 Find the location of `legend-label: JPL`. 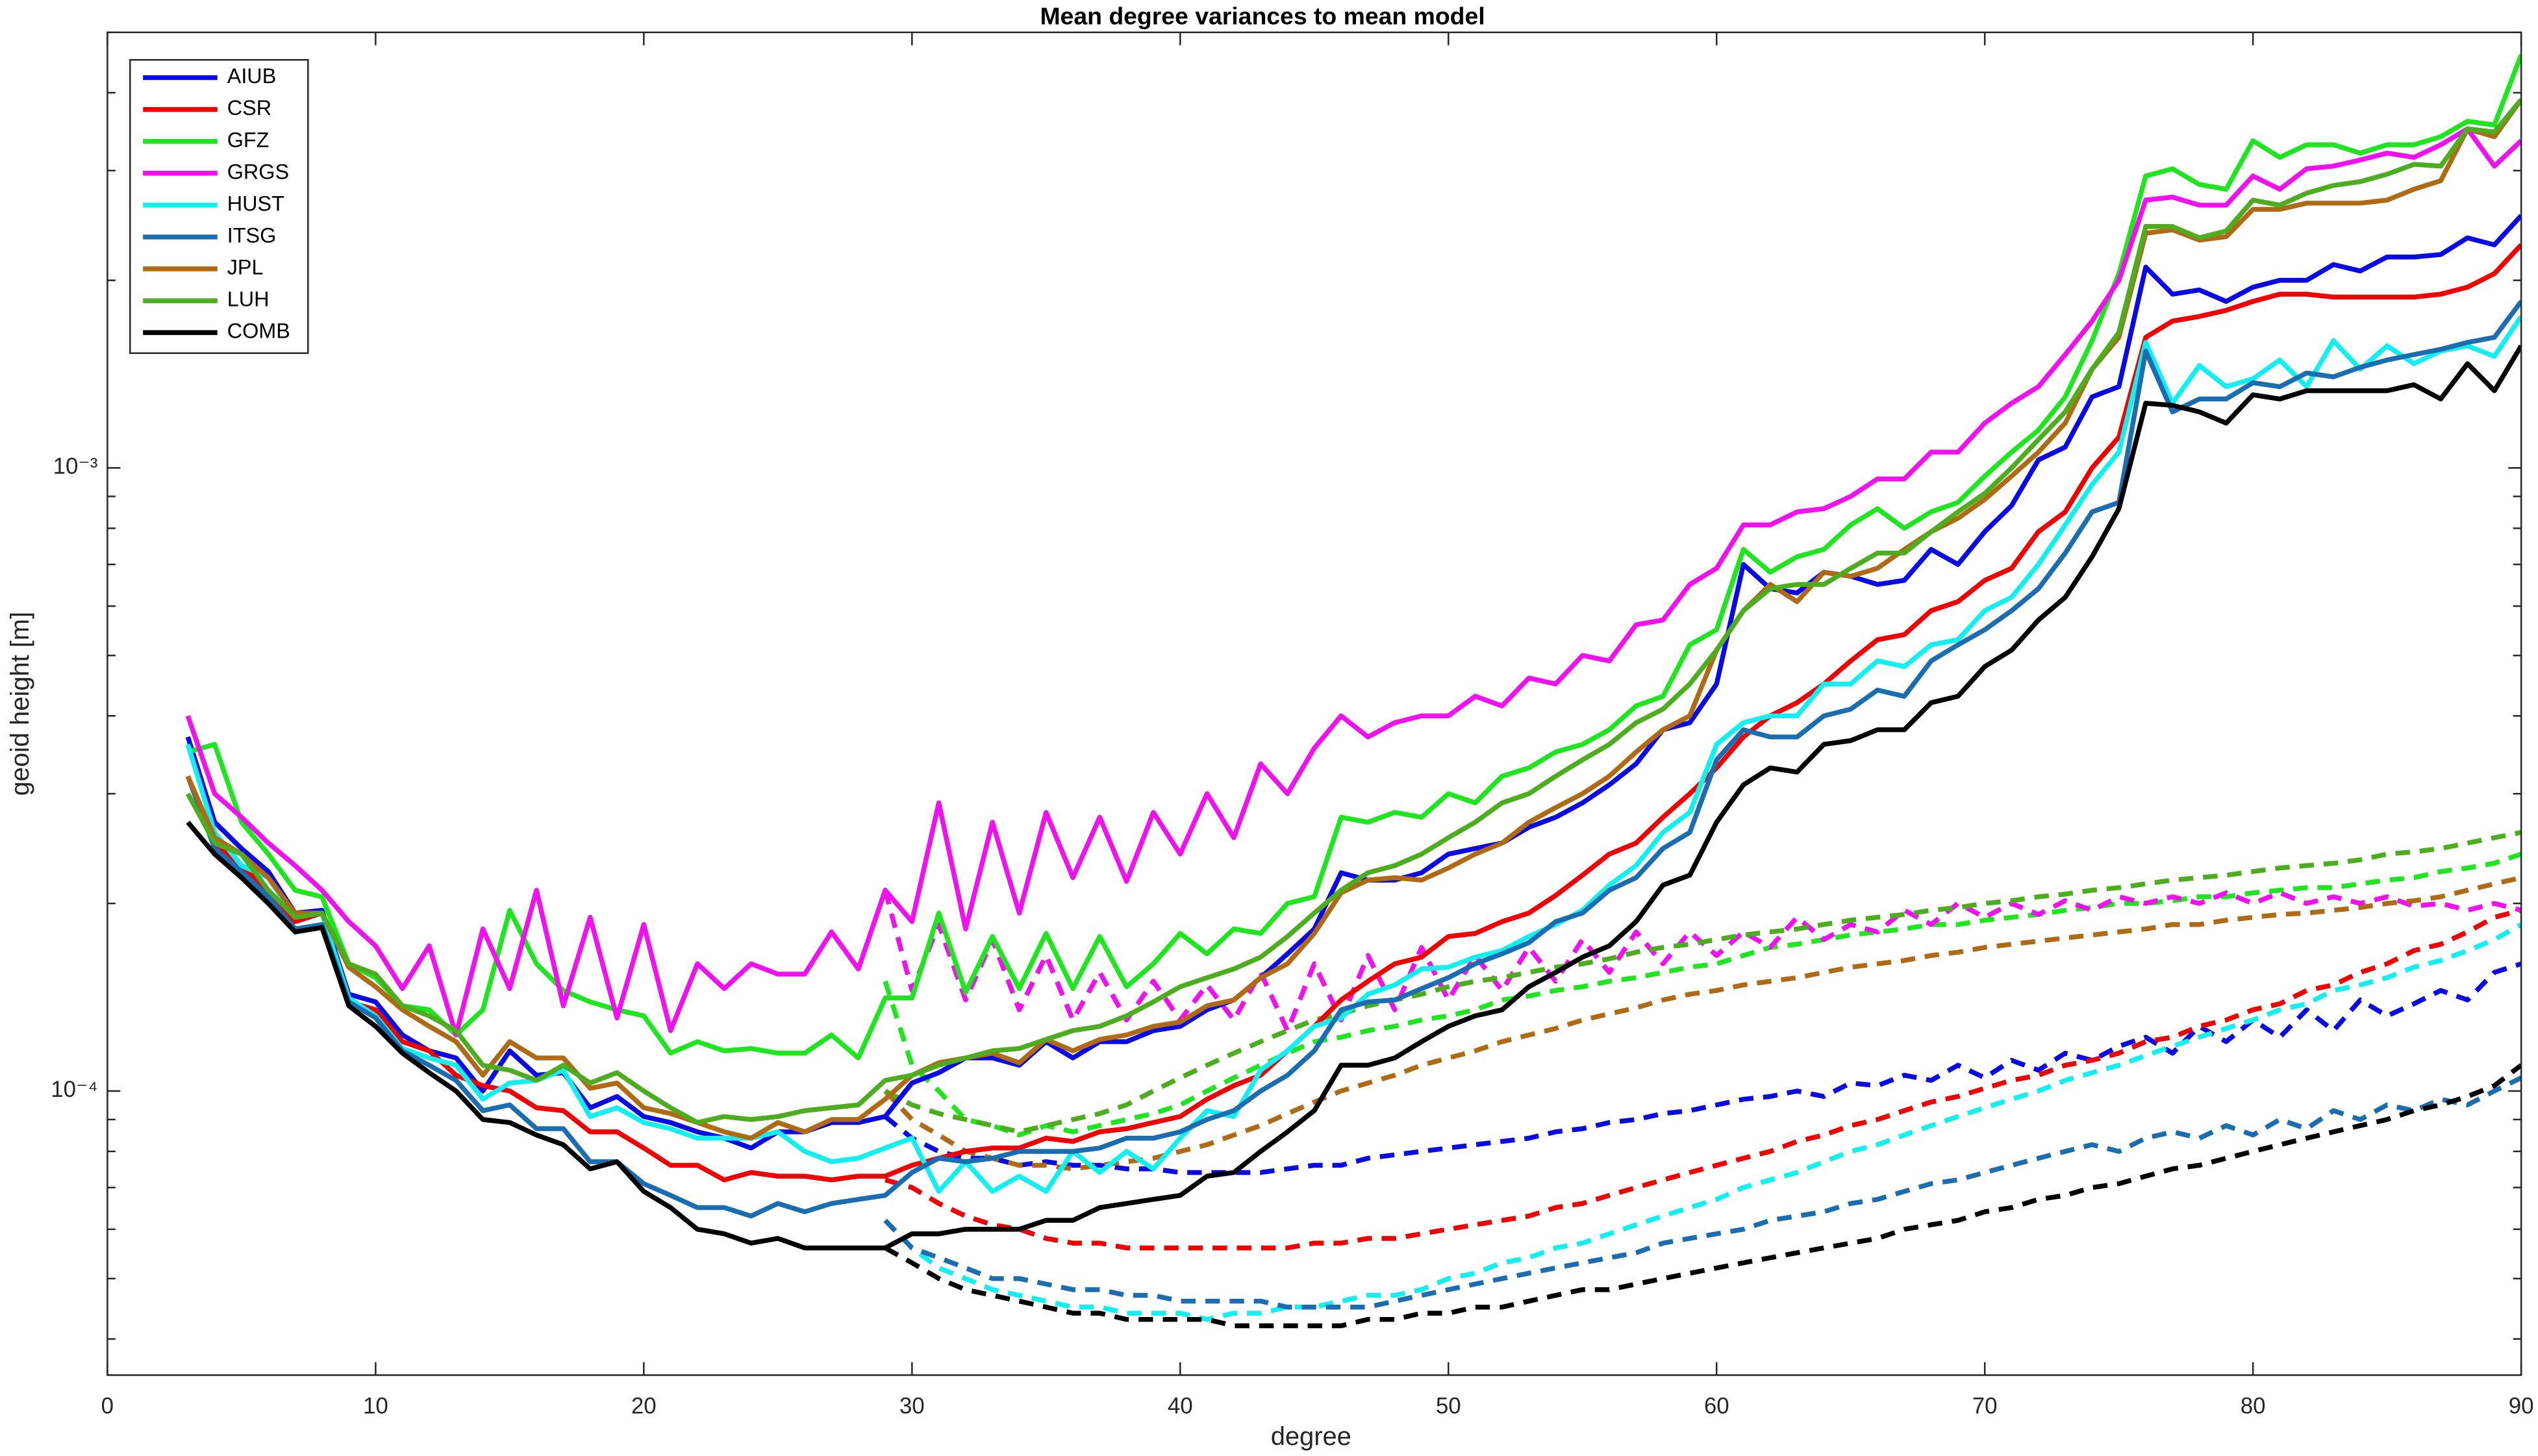

legend-label: JPL is located at coordinates (245, 267).